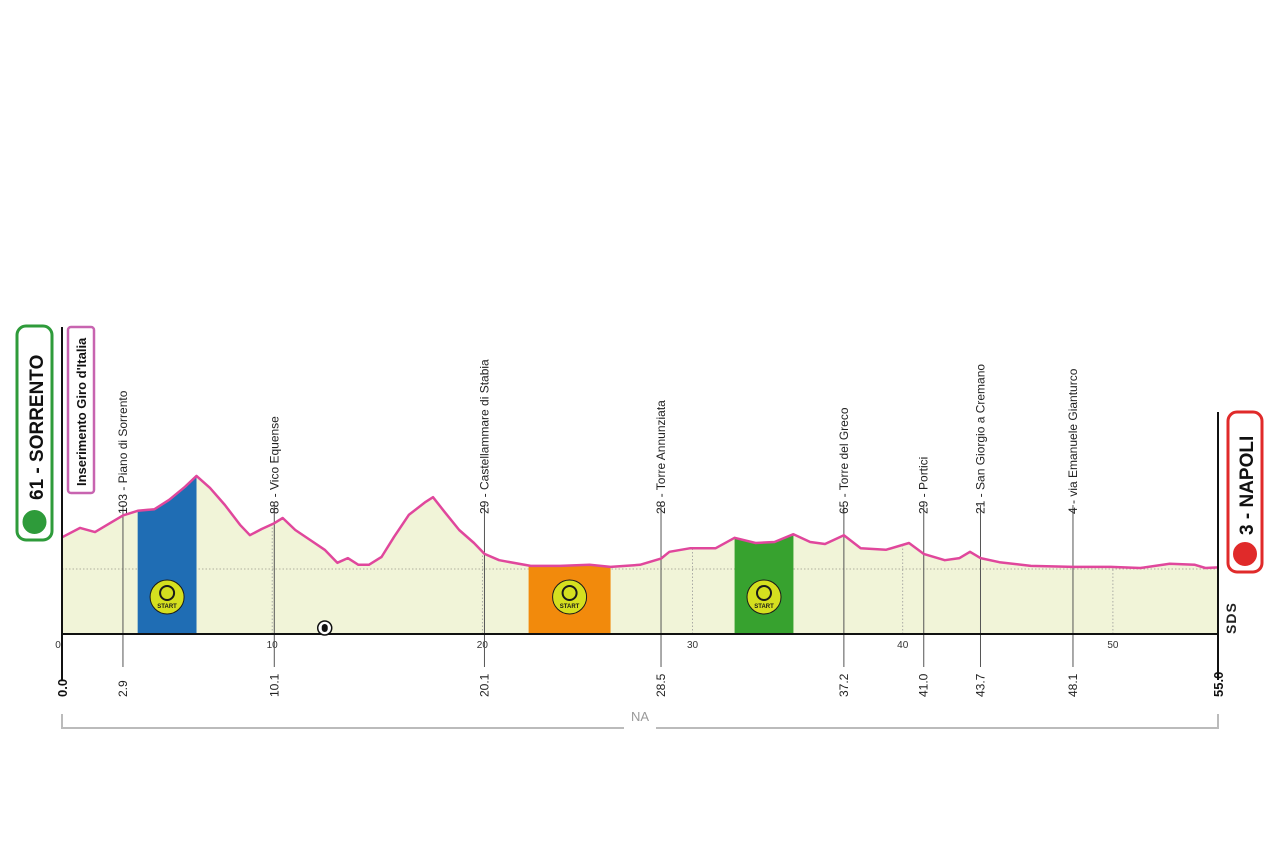  What do you see at coordinates (1073, 441) in the screenshot?
I see `waypoint-name: 4 - via Emanuele Gianturco` at bounding box center [1073, 441].